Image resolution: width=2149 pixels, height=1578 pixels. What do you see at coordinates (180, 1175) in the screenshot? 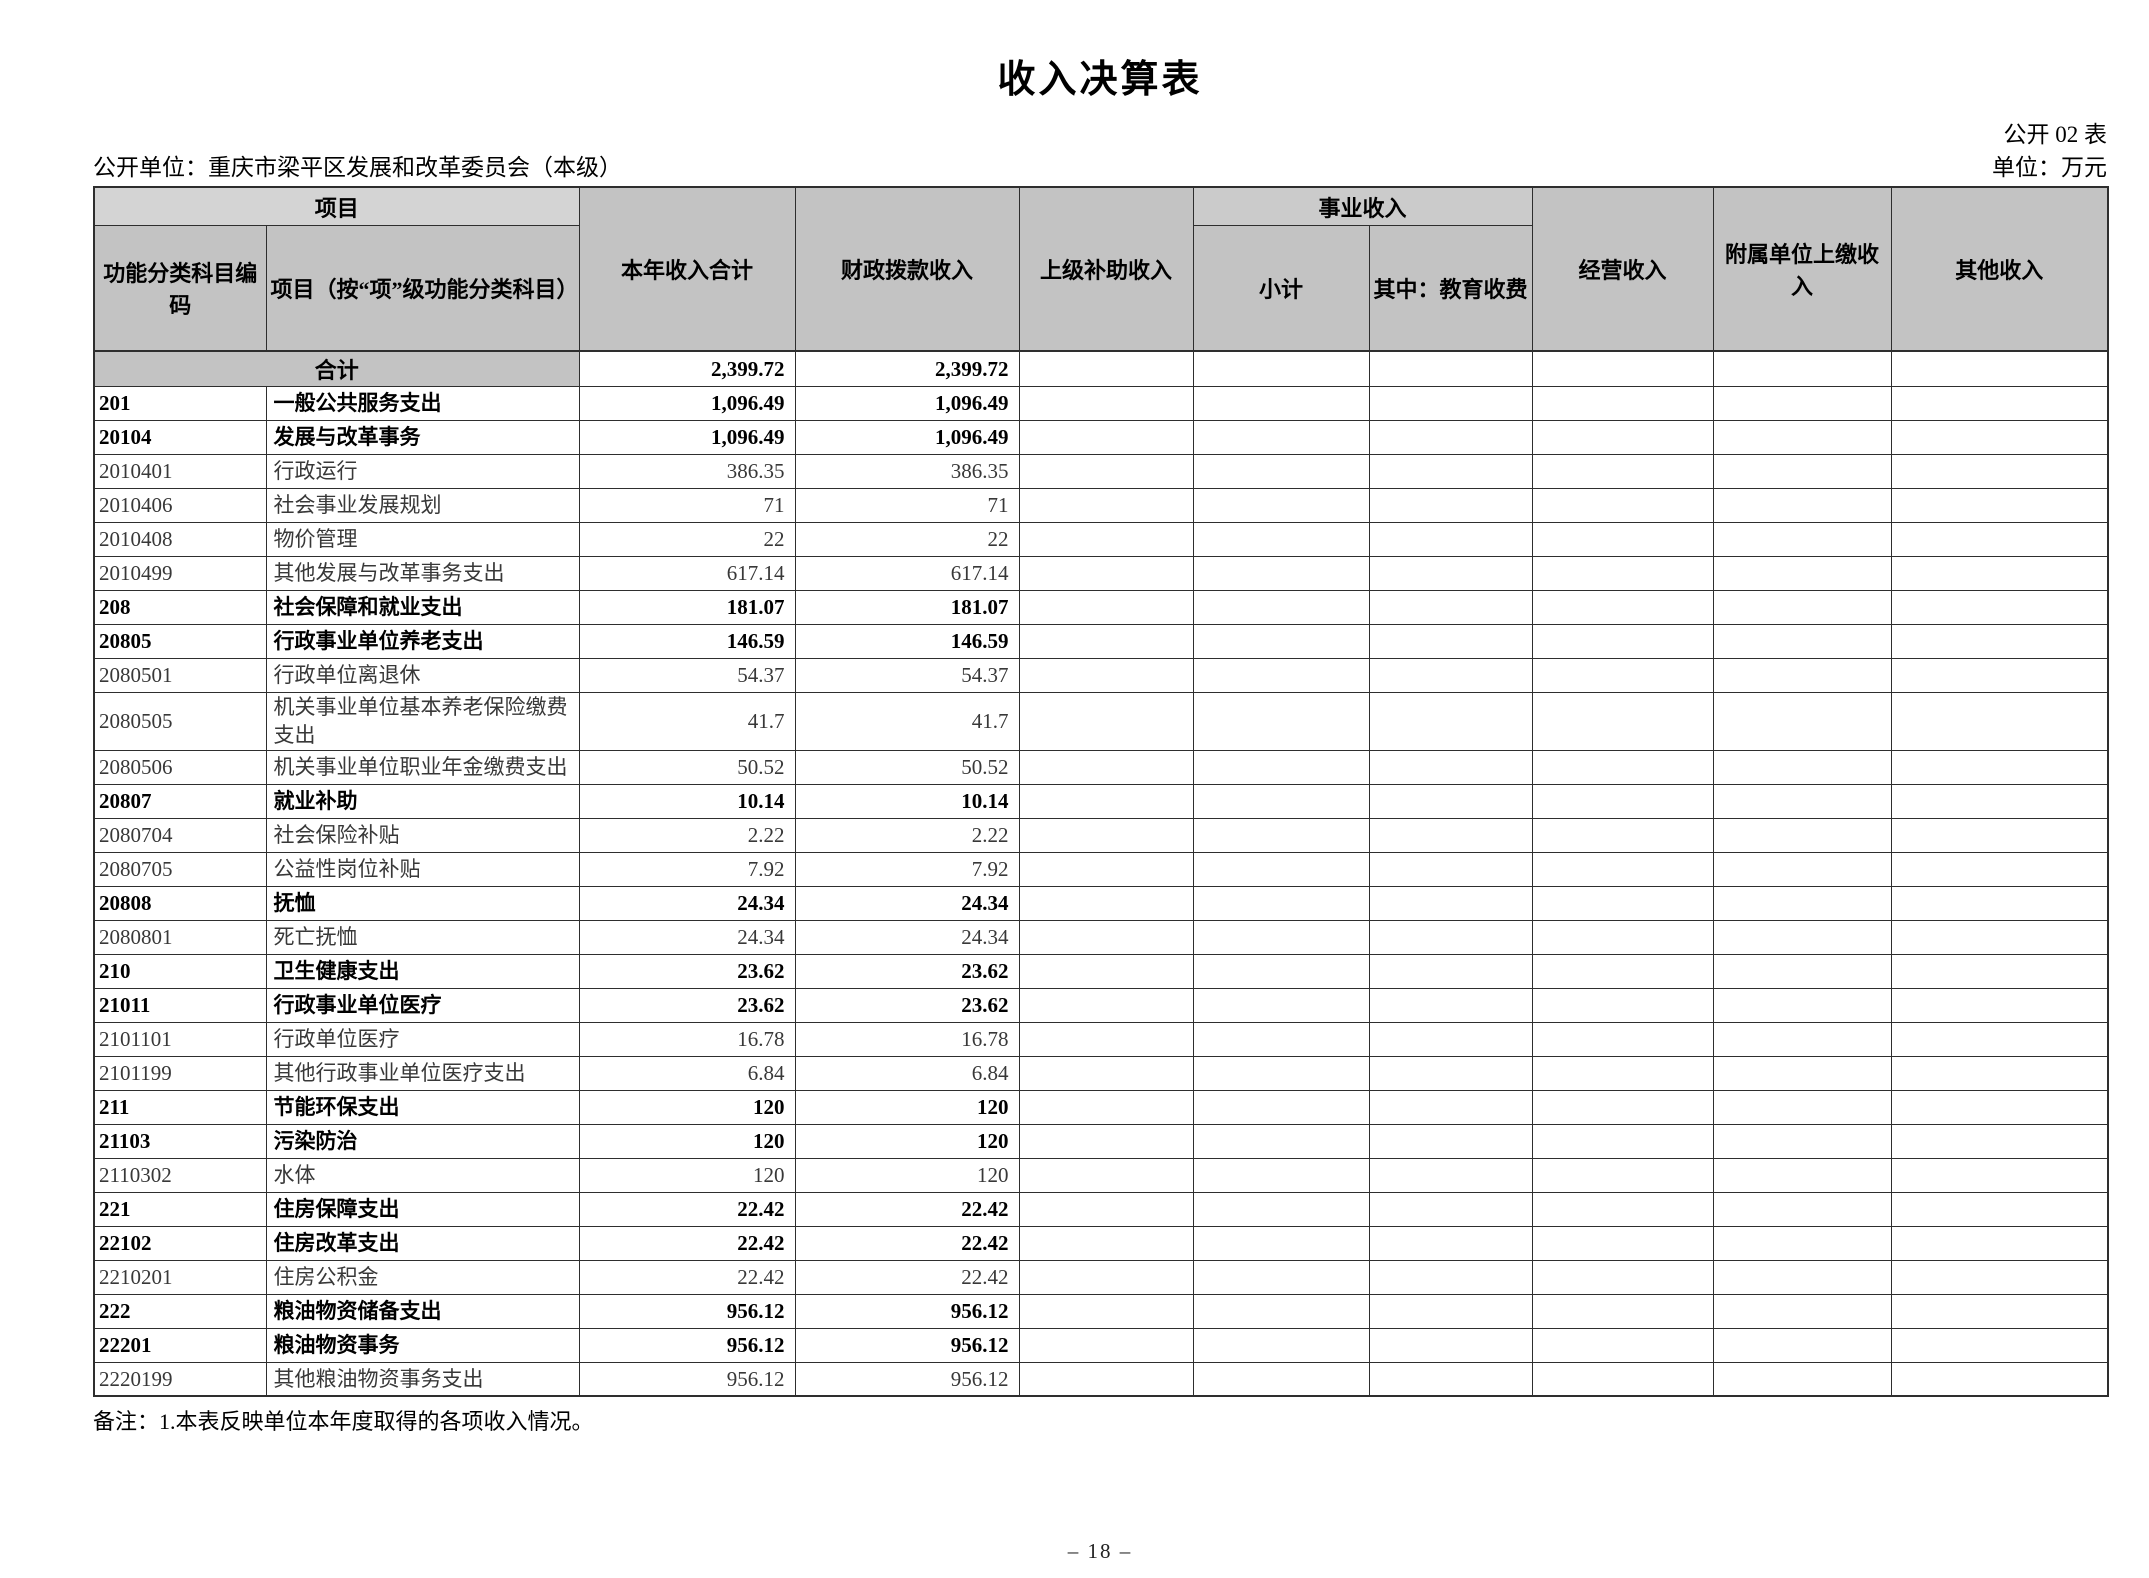
I see `cell-function-code: 2110302` at bounding box center [180, 1175].